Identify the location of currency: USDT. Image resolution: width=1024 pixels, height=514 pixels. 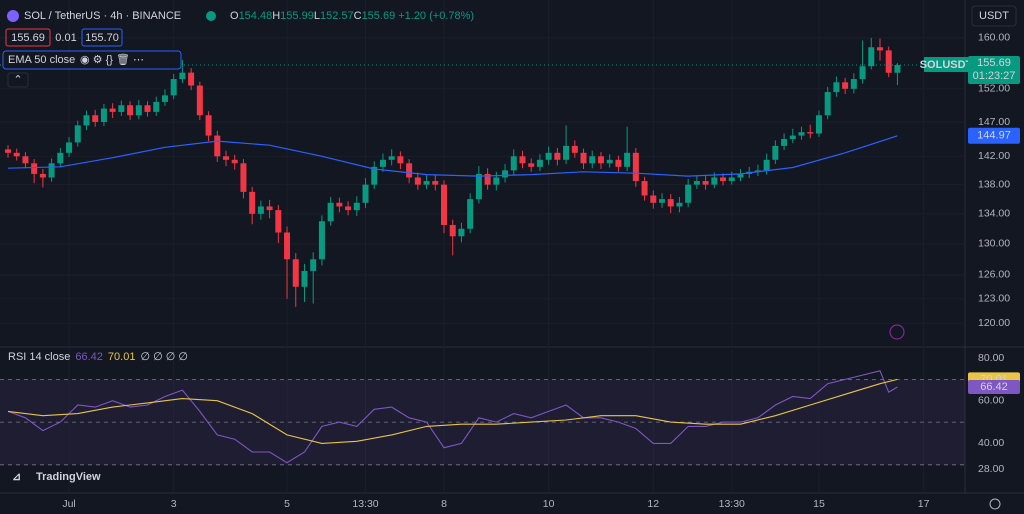
(994, 16).